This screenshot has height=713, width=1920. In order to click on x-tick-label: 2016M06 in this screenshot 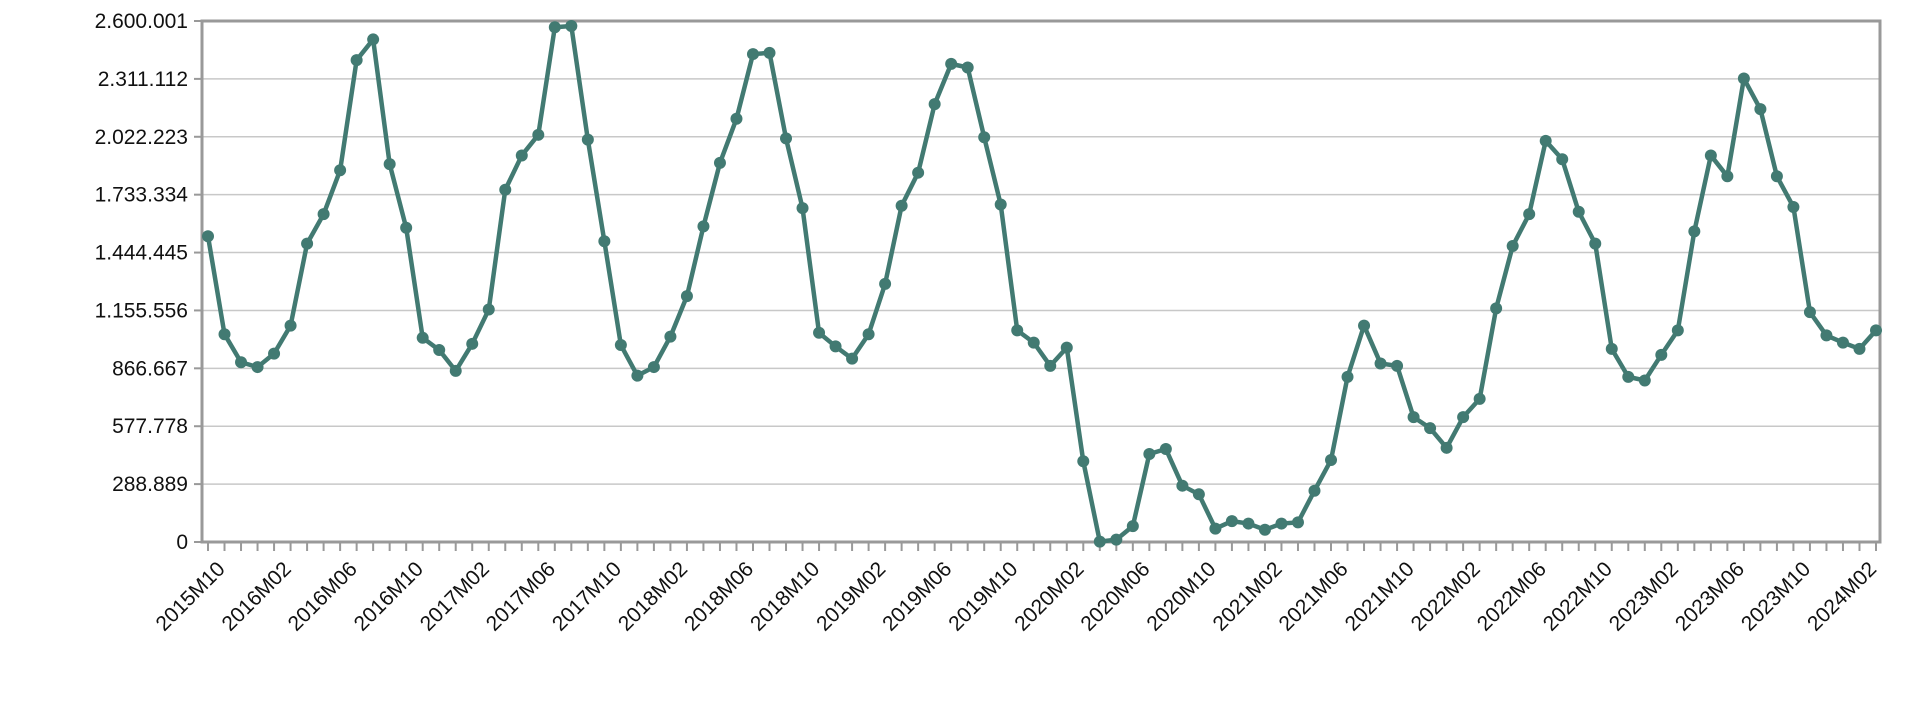, I will do `click(323, 596)`.